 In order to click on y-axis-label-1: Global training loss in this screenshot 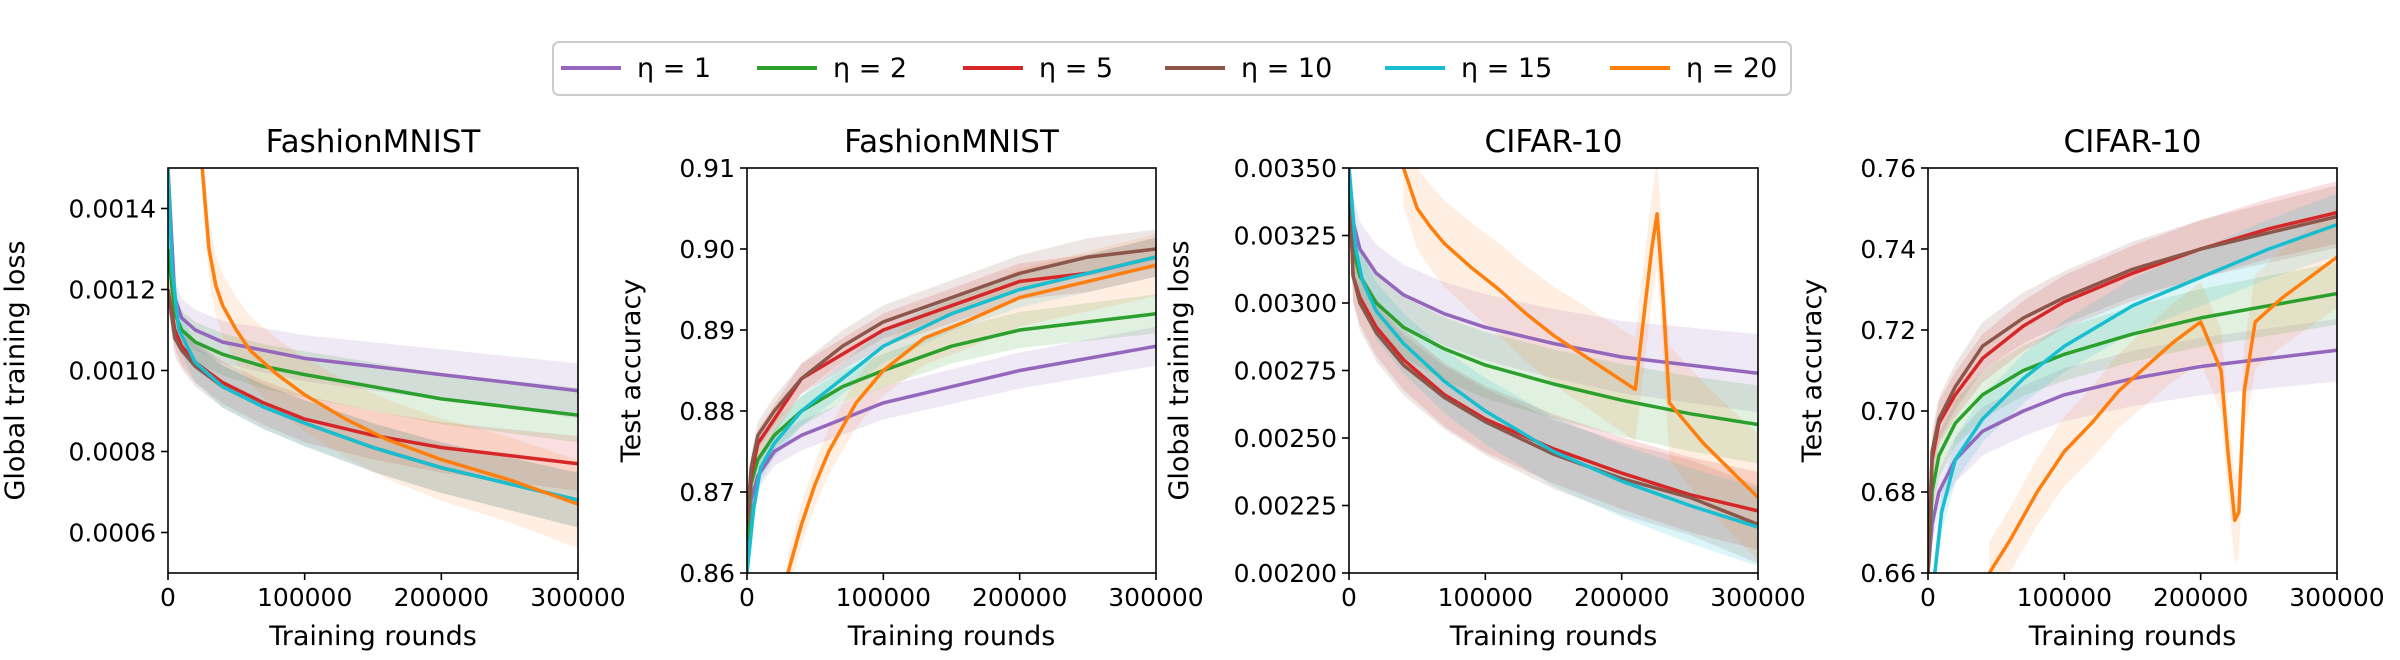, I will do `click(15, 370)`.